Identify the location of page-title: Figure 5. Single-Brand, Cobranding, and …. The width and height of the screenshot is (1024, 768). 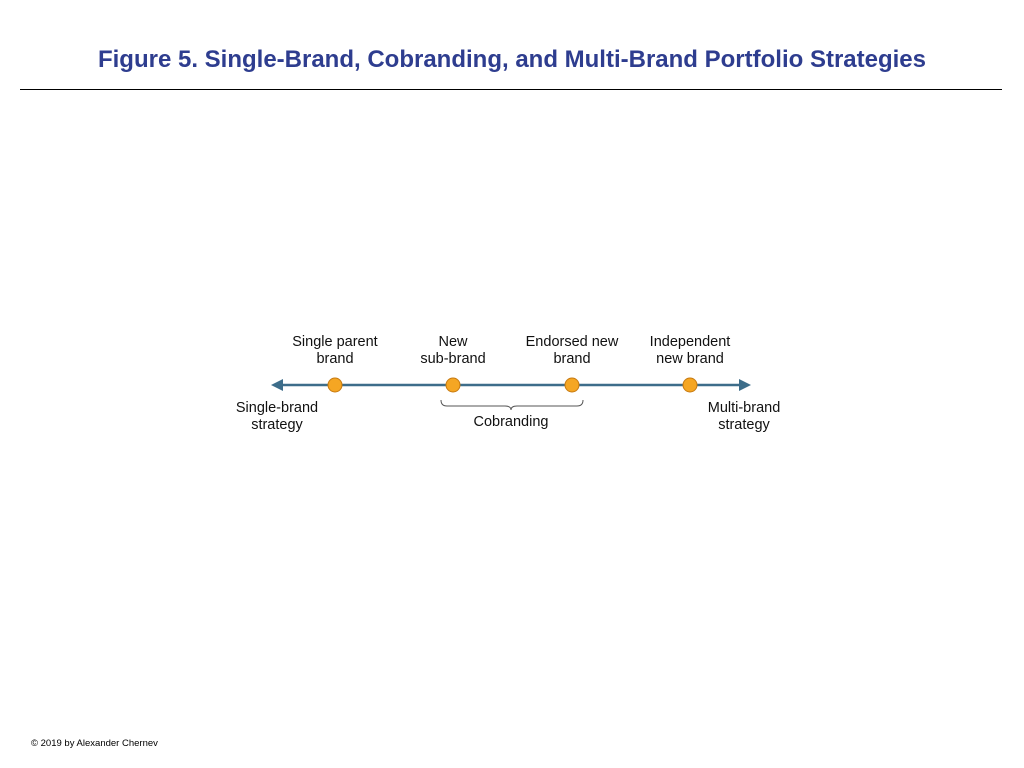
(512, 59).